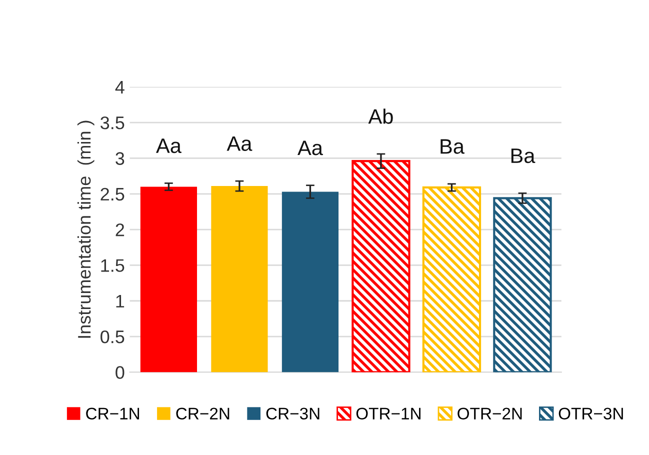  Describe the element at coordinates (590, 414) in the screenshot. I see `legend-label: OTR−3N` at that location.